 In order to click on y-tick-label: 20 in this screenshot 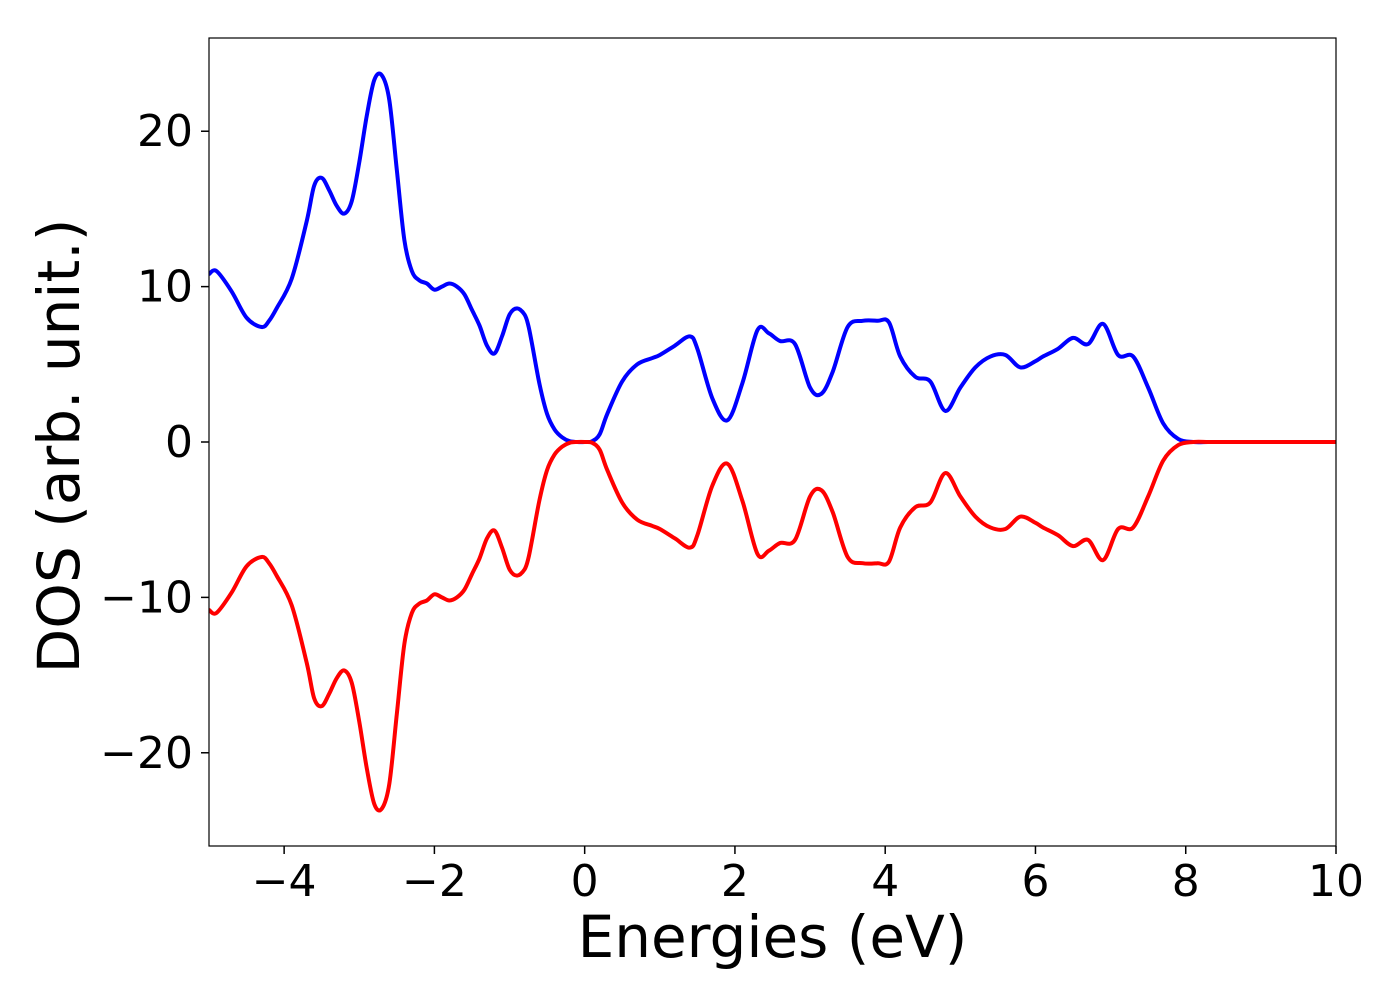, I will do `click(165, 131)`.